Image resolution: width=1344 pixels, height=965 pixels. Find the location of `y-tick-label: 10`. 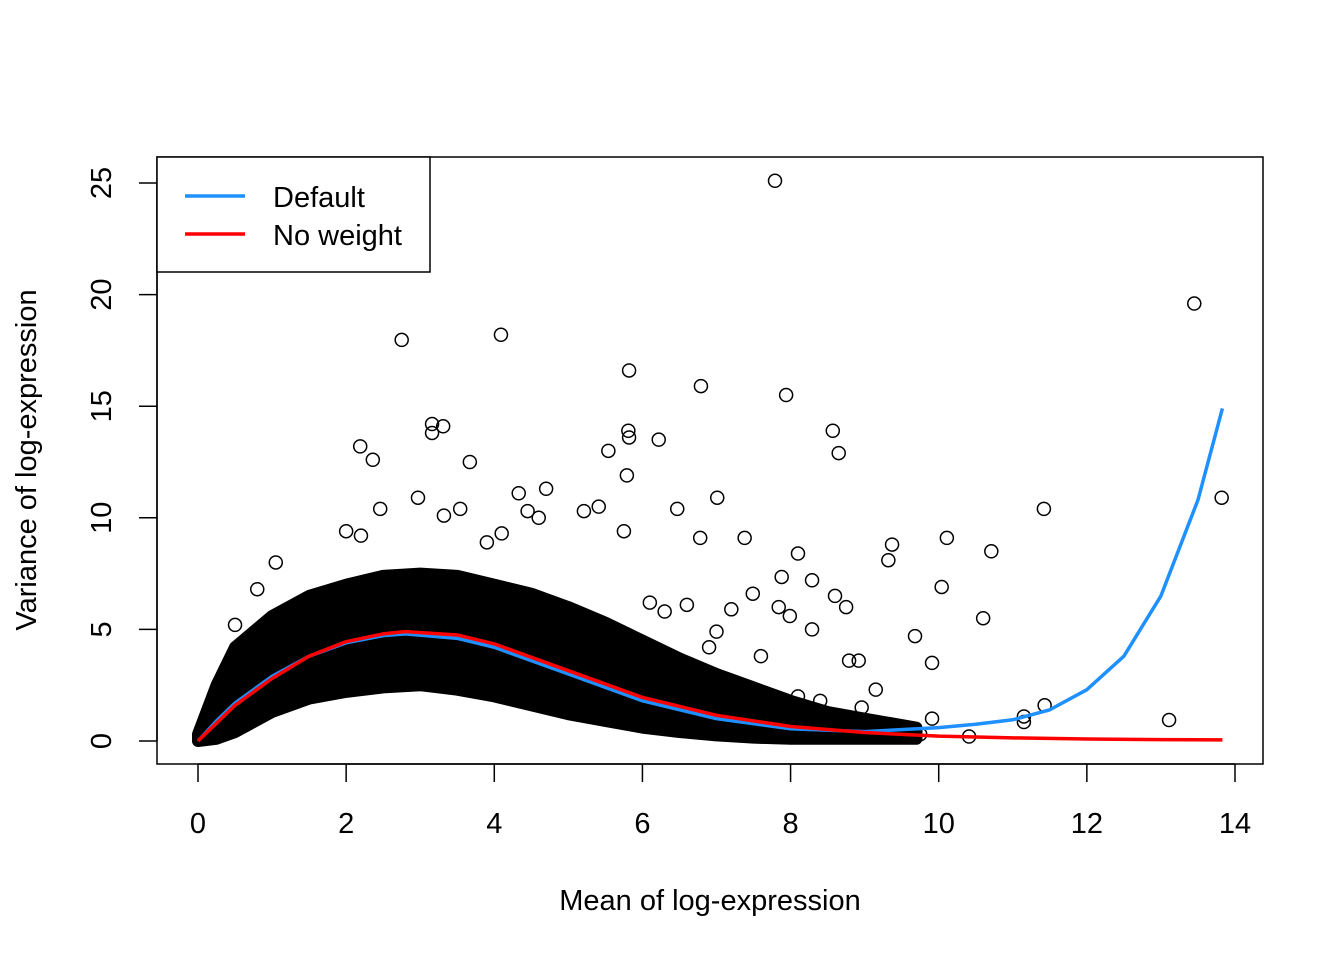

y-tick-label: 10 is located at coordinates (102, 518).